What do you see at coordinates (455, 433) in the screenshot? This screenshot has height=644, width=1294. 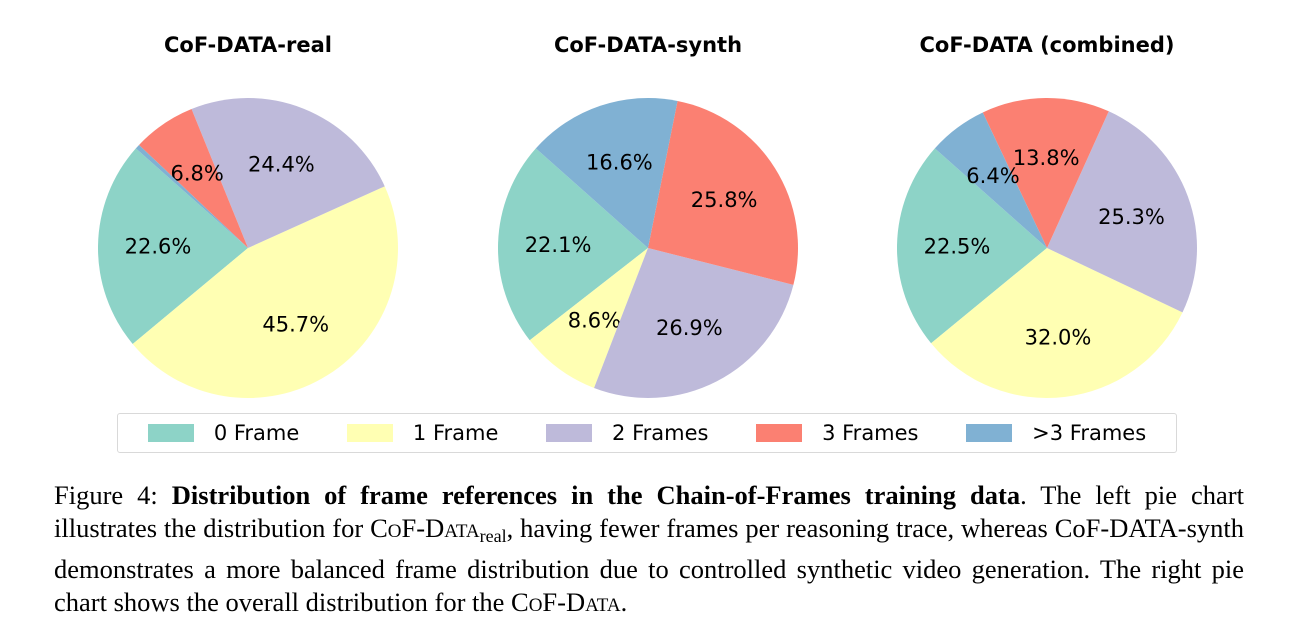 I see `legend-label-1-frame: 1 Frame` at bounding box center [455, 433].